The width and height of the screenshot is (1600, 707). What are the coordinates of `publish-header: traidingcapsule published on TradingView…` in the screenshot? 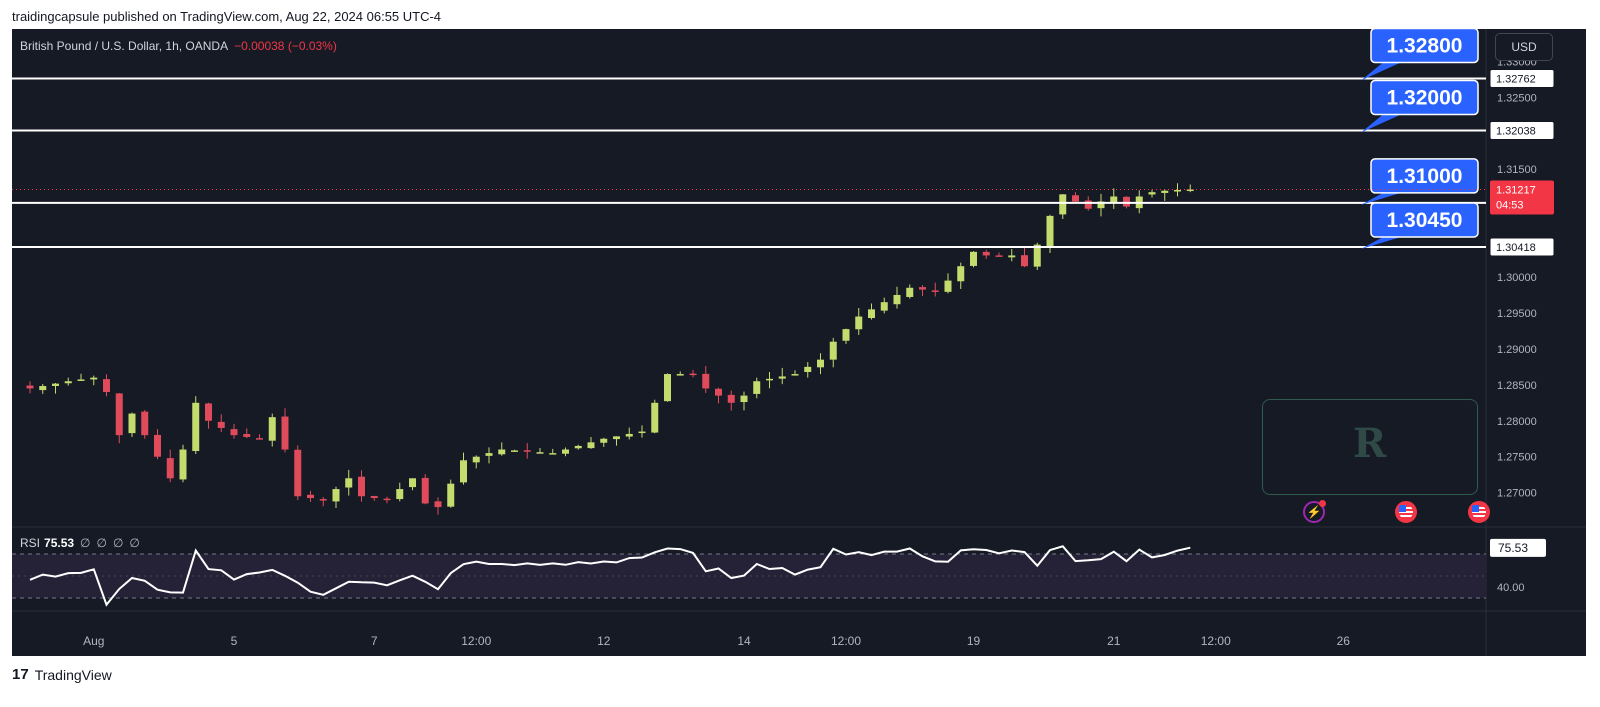 It's located at (227, 16).